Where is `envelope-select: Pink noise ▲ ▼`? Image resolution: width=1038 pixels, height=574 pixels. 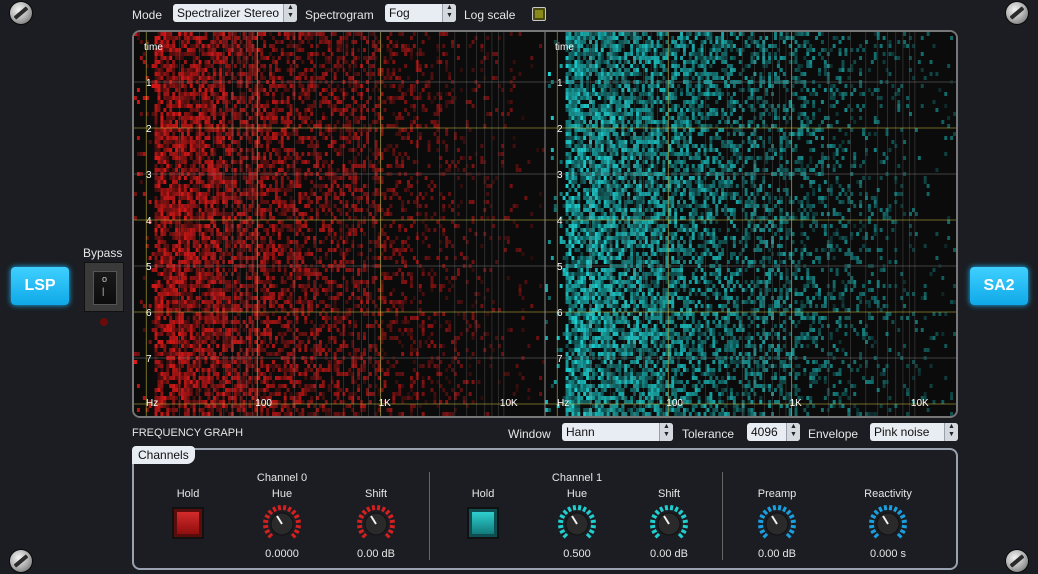
envelope-select: Pink noise ▲ ▼ is located at coordinates (914, 432).